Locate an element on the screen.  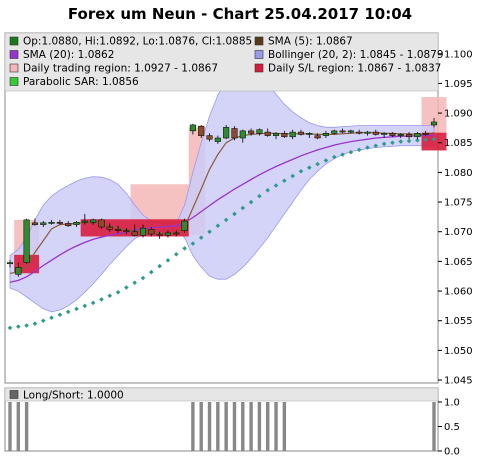
y-tick-label: 1.095 is located at coordinates (458, 84).